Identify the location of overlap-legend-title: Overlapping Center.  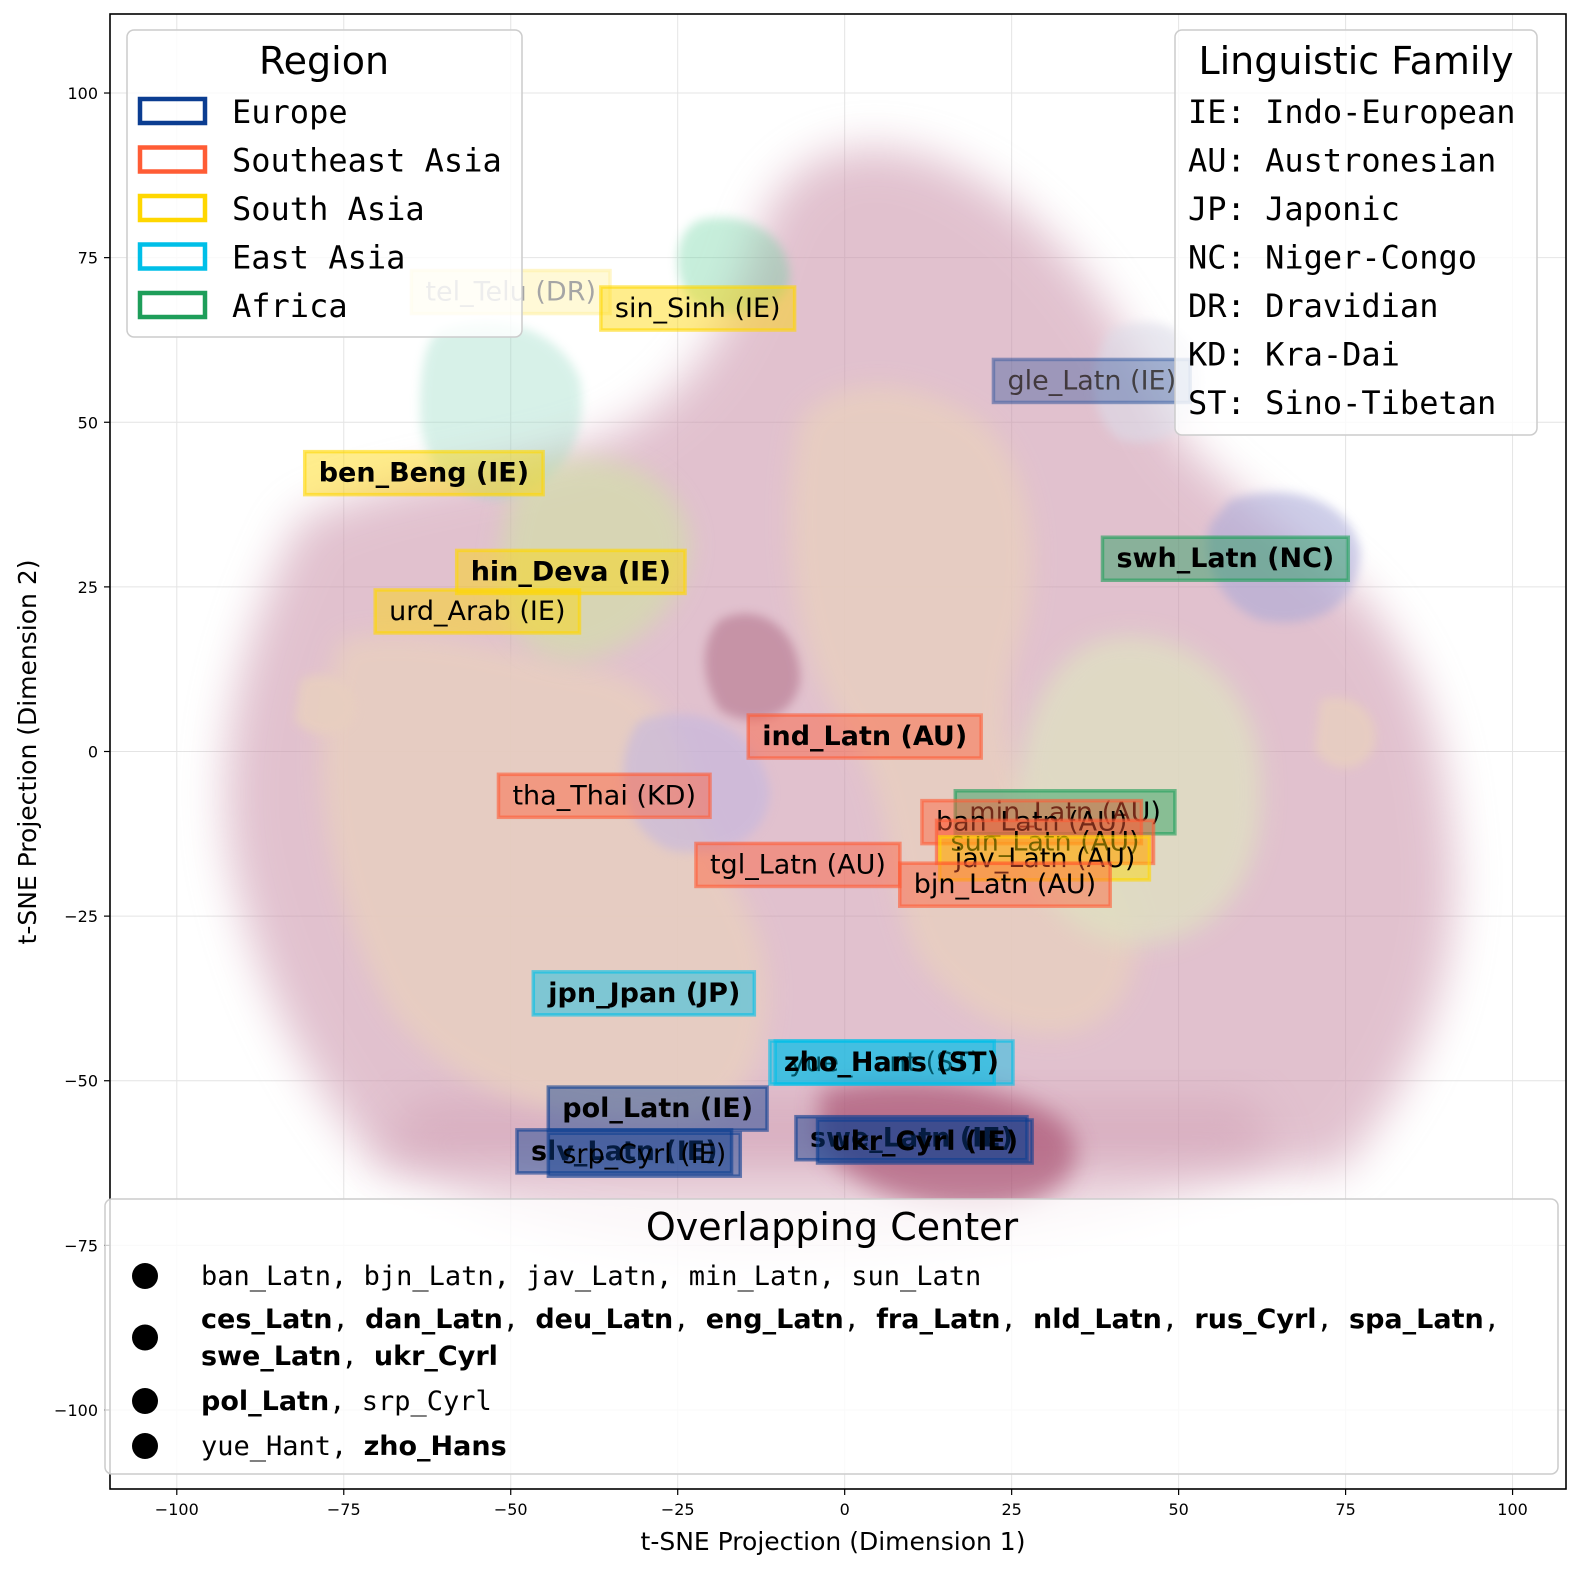
(832, 1227).